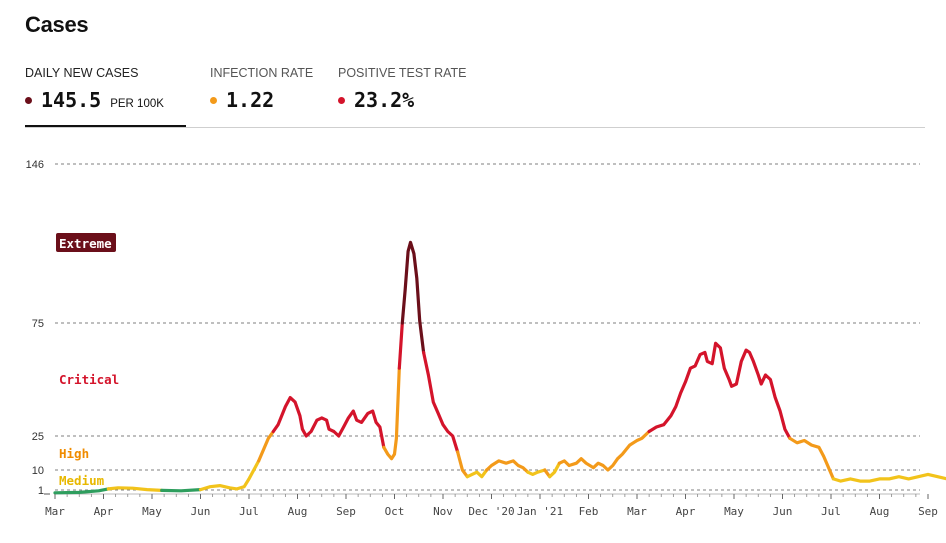 The height and width of the screenshot is (543, 946). Describe the element at coordinates (262, 73) in the screenshot. I see `tab-label: INFECTION RATE` at that location.